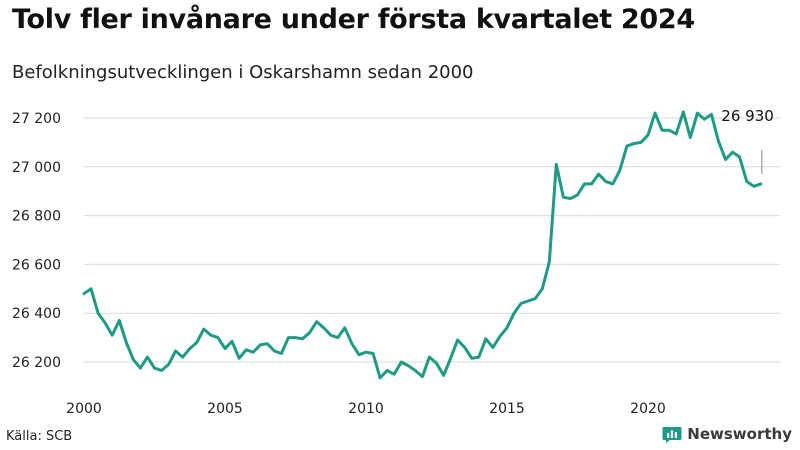 This screenshot has width=800, height=450. What do you see at coordinates (36, 363) in the screenshot?
I see `y-tick-label: 26 200` at bounding box center [36, 363].